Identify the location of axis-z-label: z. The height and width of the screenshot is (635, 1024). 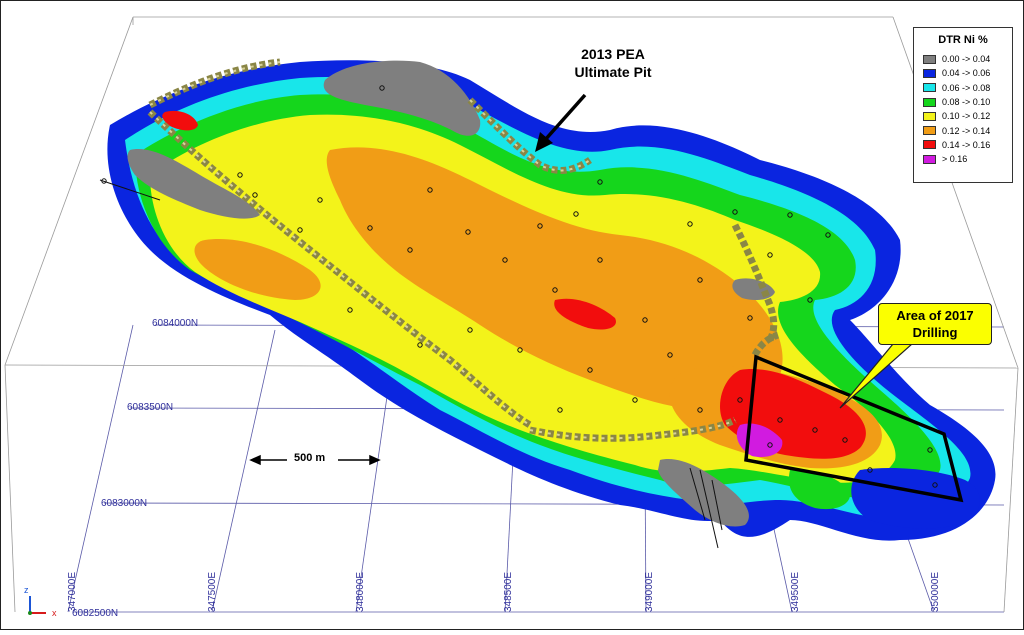
(26, 590).